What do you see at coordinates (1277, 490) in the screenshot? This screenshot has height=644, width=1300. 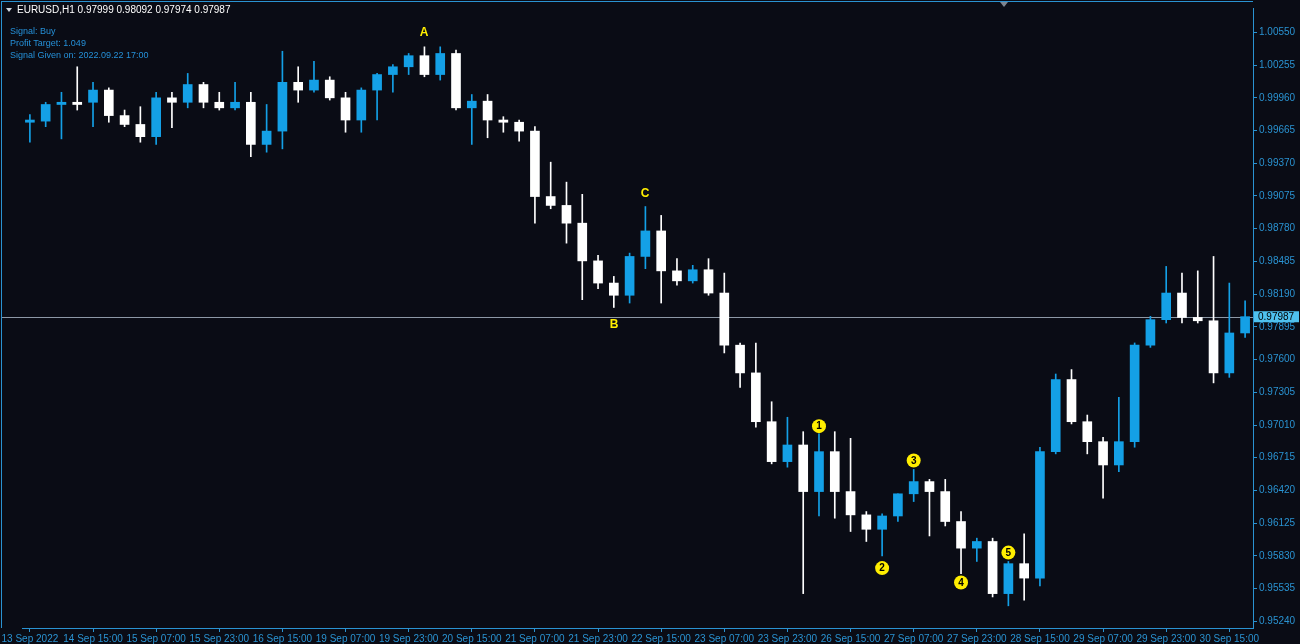 I see `y-tick-label: 0.96420` at bounding box center [1277, 490].